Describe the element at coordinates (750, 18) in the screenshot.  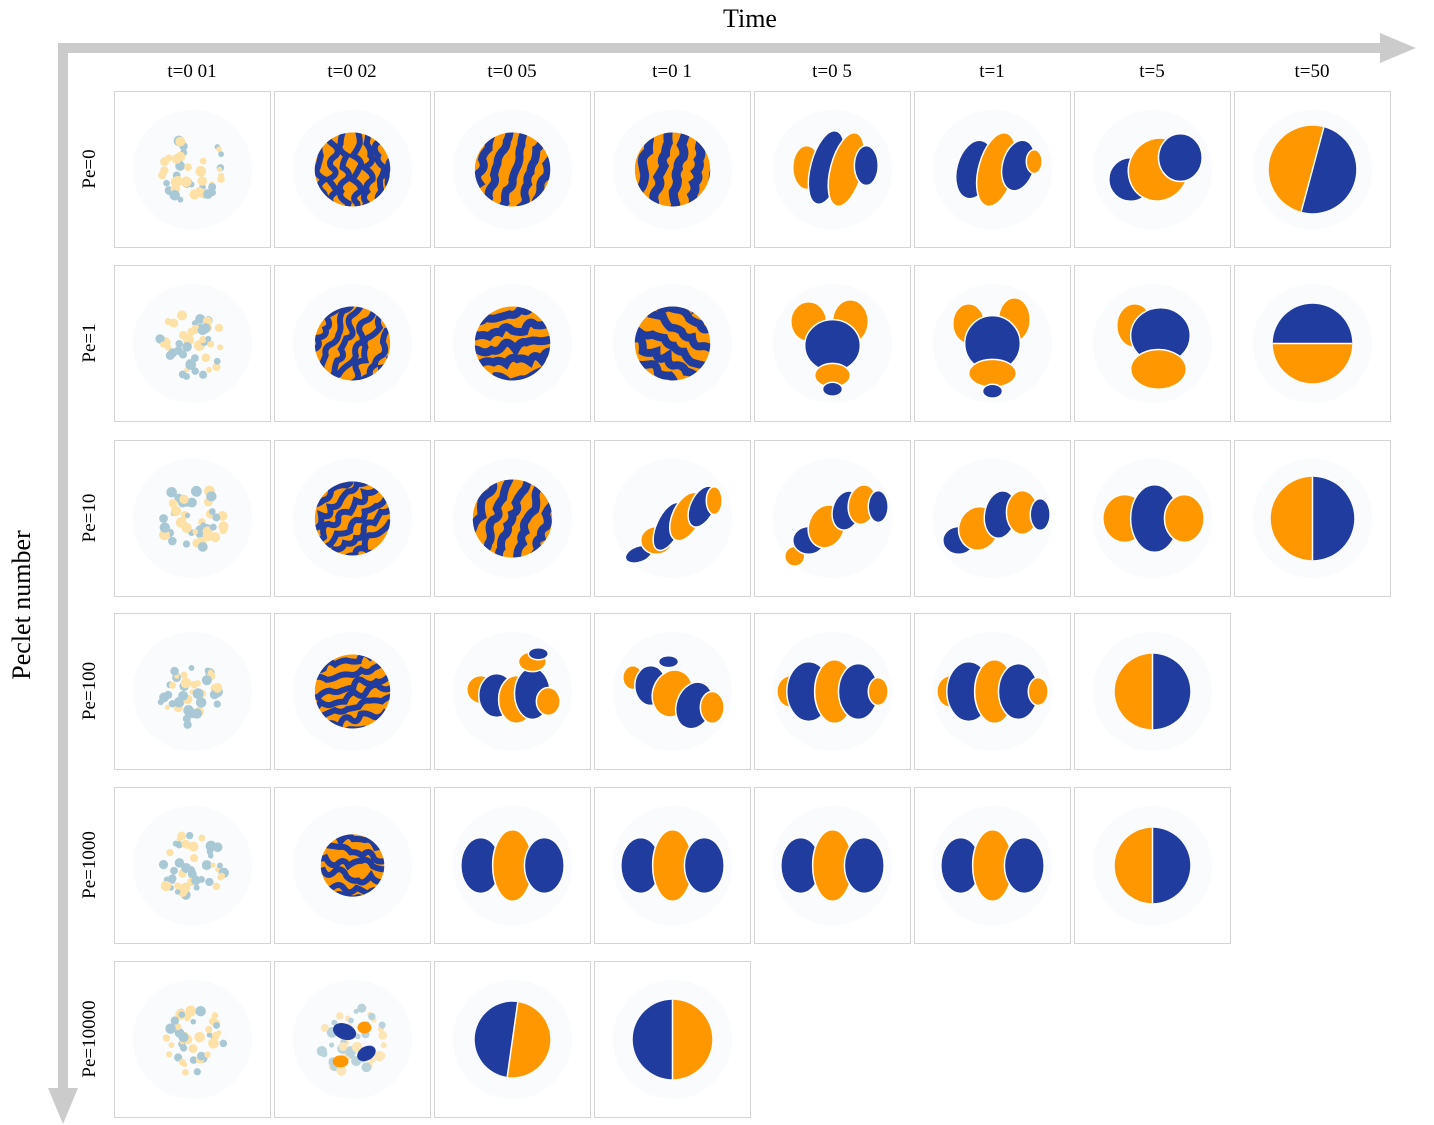
I see `time-axis-title: Time` at that location.